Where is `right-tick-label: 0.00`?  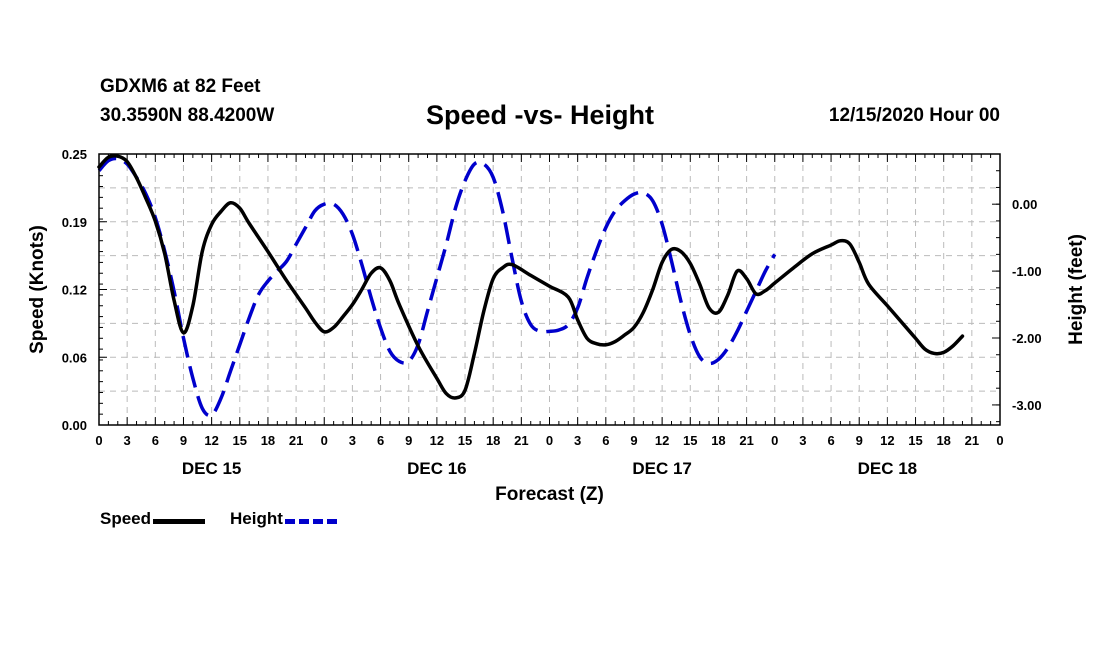
right-tick-label: 0.00 is located at coordinates (1024, 204).